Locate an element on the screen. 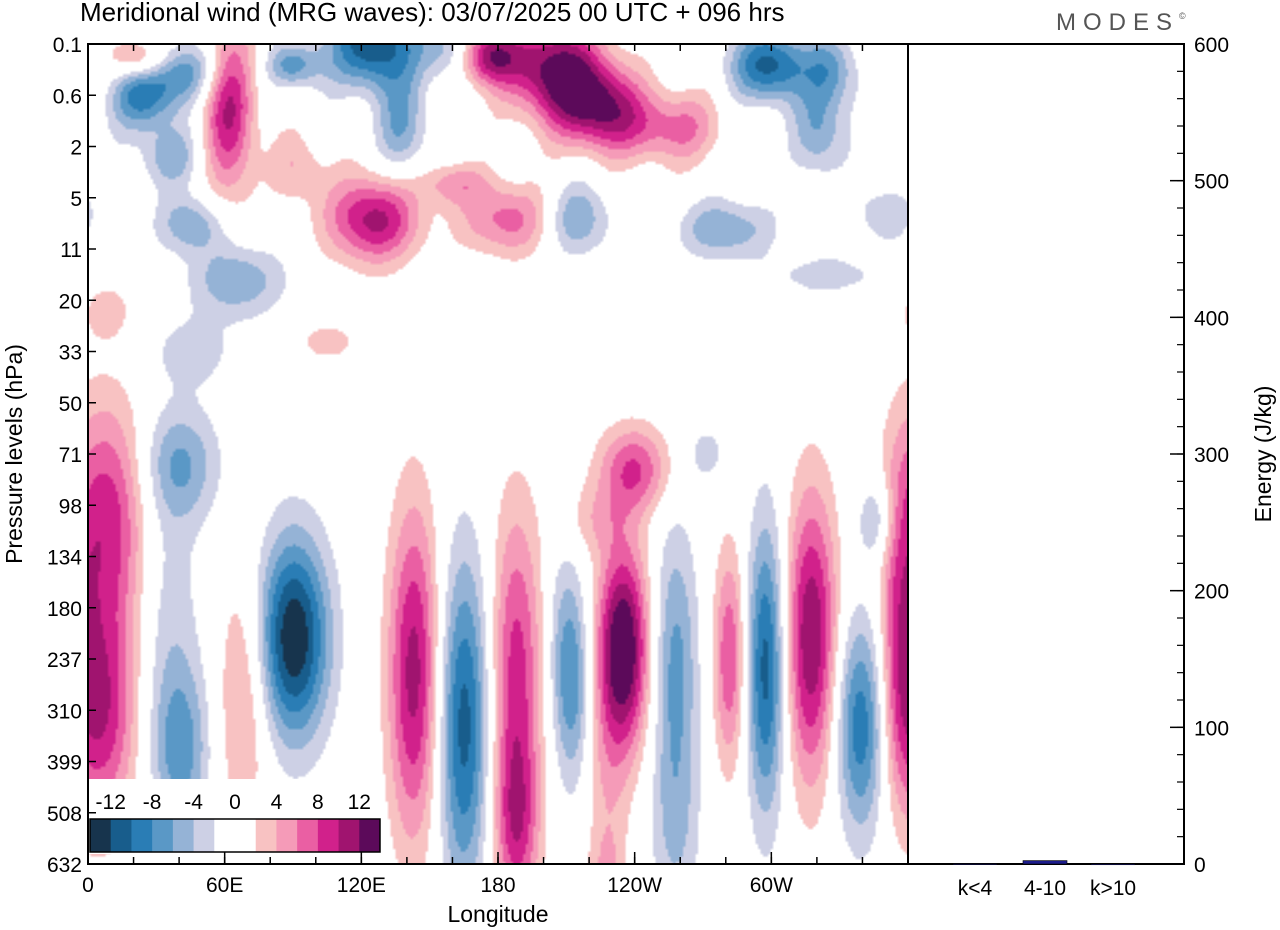  energy-axis: 0 100 200 300 400 500 600 is located at coordinates (1199, 455).